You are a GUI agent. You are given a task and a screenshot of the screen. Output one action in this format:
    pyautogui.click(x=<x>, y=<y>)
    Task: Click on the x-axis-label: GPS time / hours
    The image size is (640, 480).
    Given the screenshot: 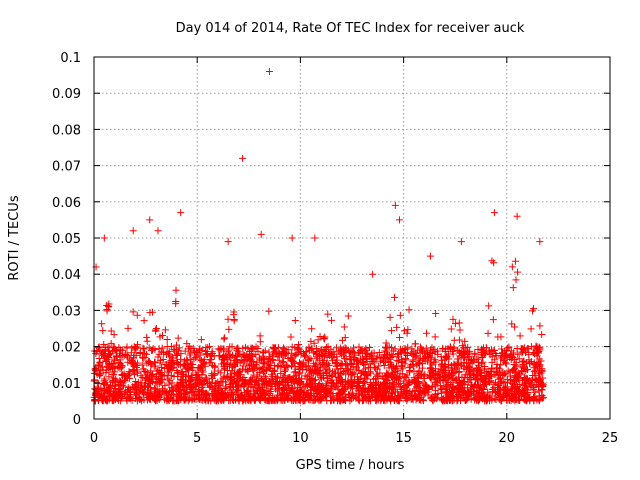 What is the action you would take?
    pyautogui.click(x=350, y=465)
    